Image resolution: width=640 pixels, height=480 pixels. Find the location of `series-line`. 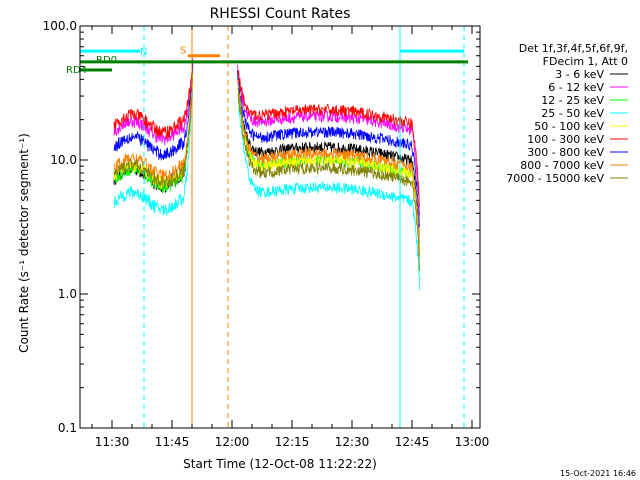

series-line is located at coordinates (266, 133).